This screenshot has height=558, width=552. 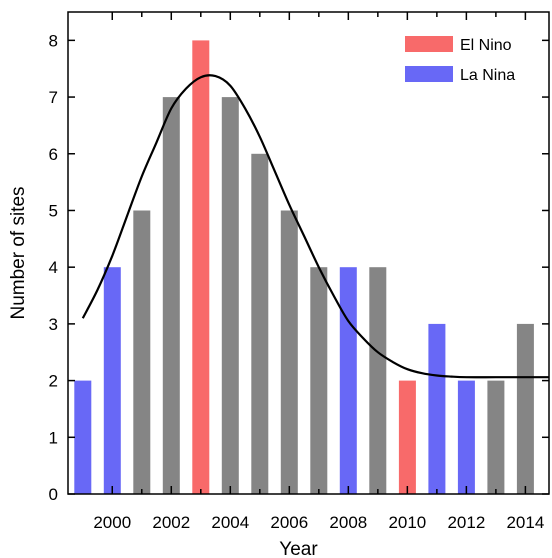 What do you see at coordinates (83, 437) in the screenshot?
I see `bar-1999` at bounding box center [83, 437].